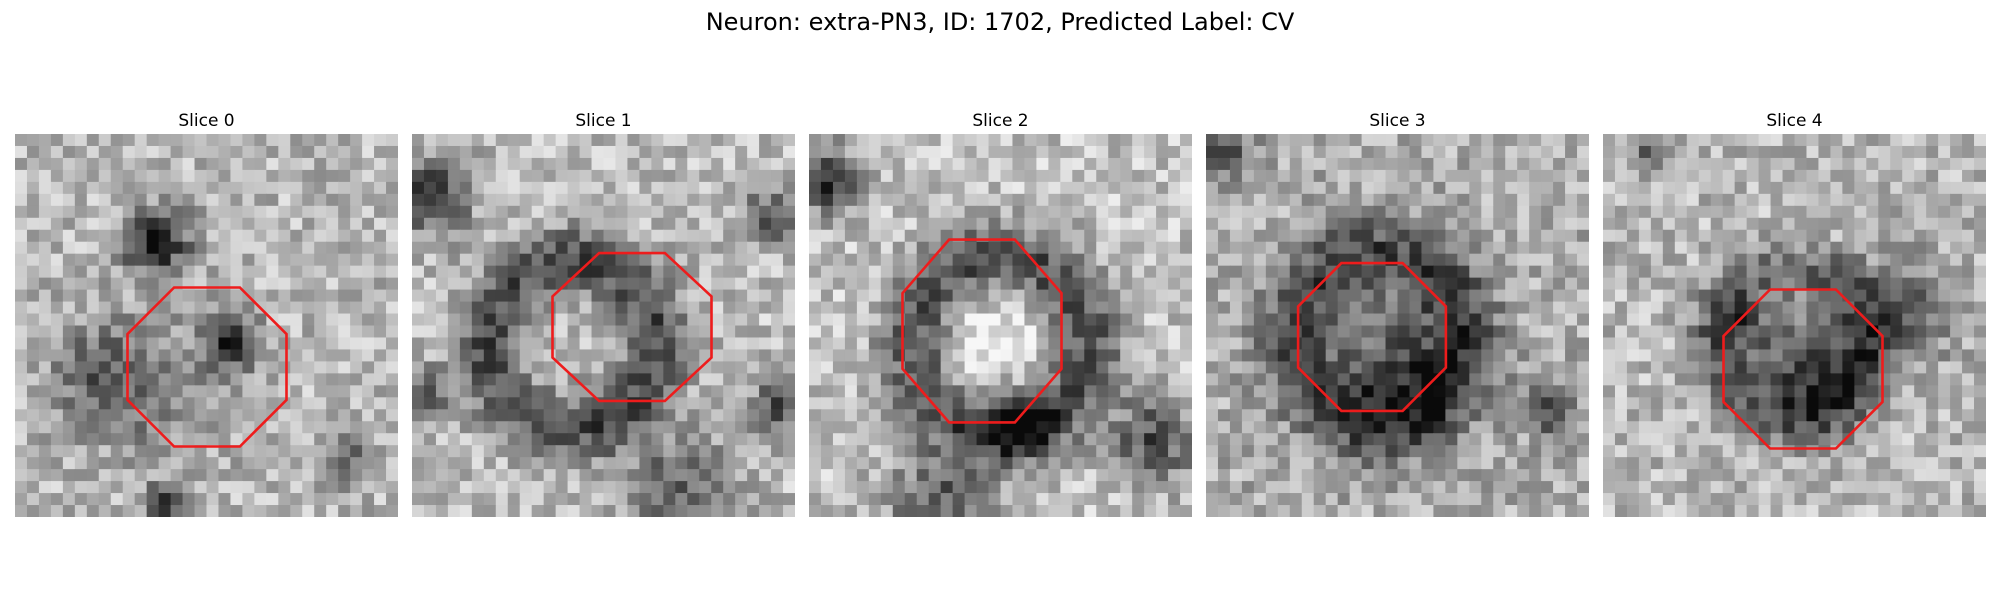  I want to click on slice-panel-0: Slice 0, so click(206, 312).